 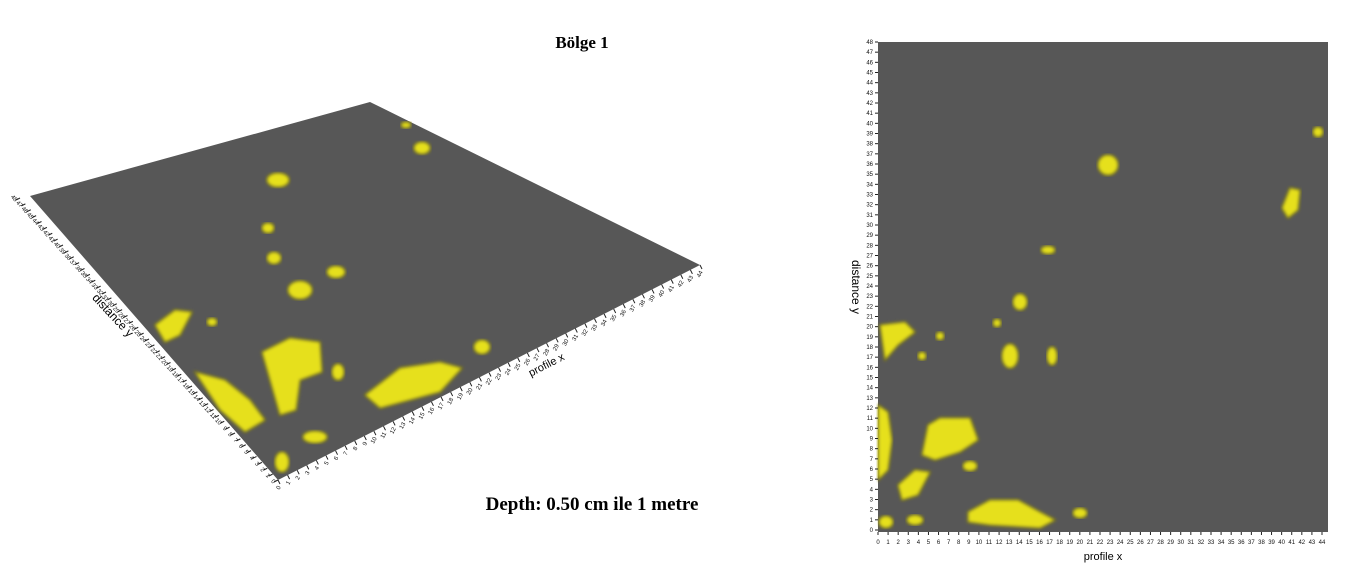 What do you see at coordinates (566, 342) in the screenshot?
I see `x-tick-label: 30` at bounding box center [566, 342].